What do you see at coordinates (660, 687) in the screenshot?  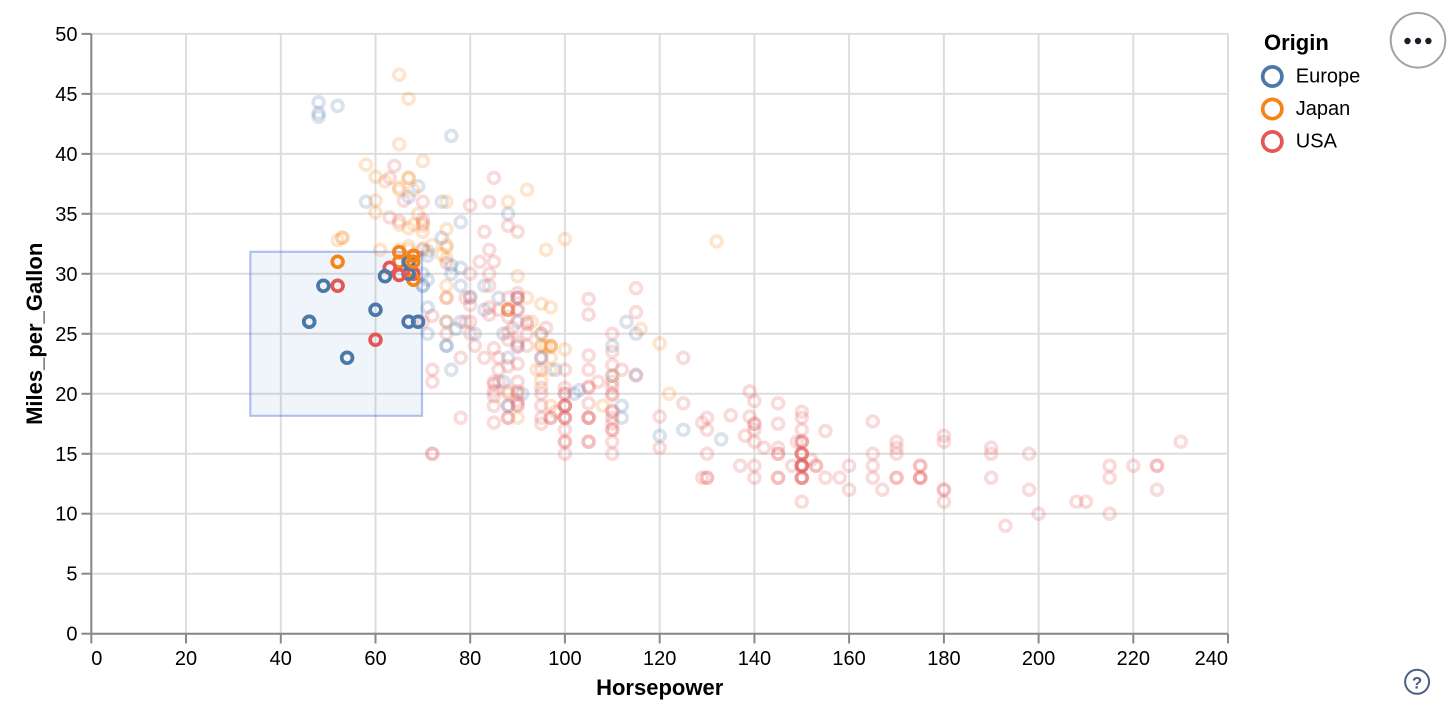 I see `svg-text: Horsepower` at bounding box center [660, 687].